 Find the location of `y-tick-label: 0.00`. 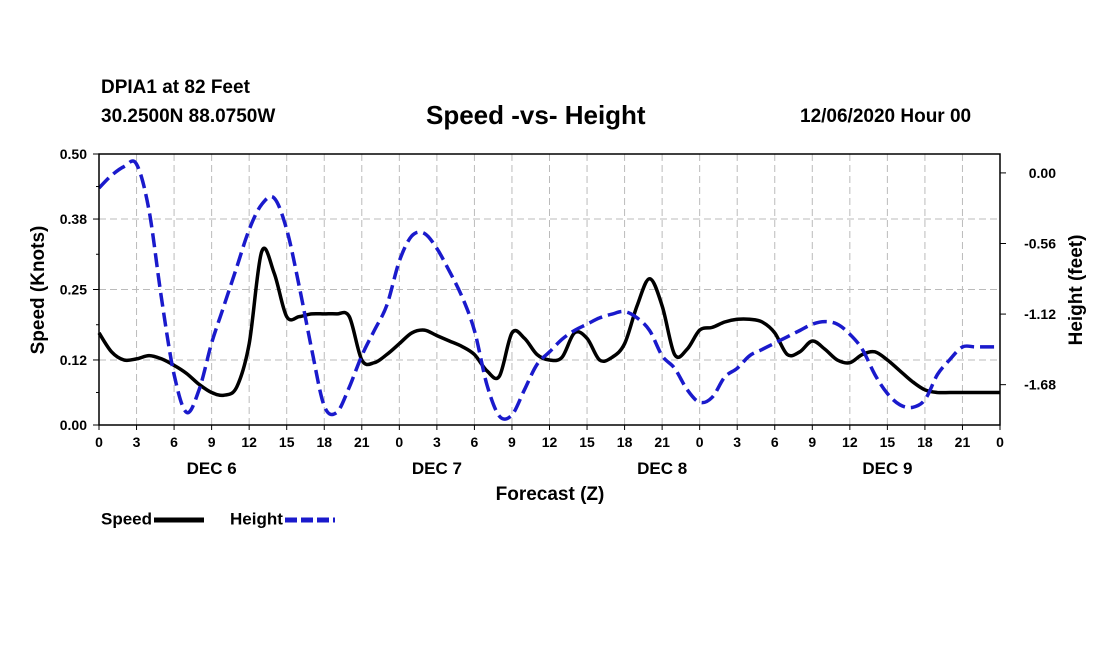

y-tick-label: 0.00 is located at coordinates (73, 425).